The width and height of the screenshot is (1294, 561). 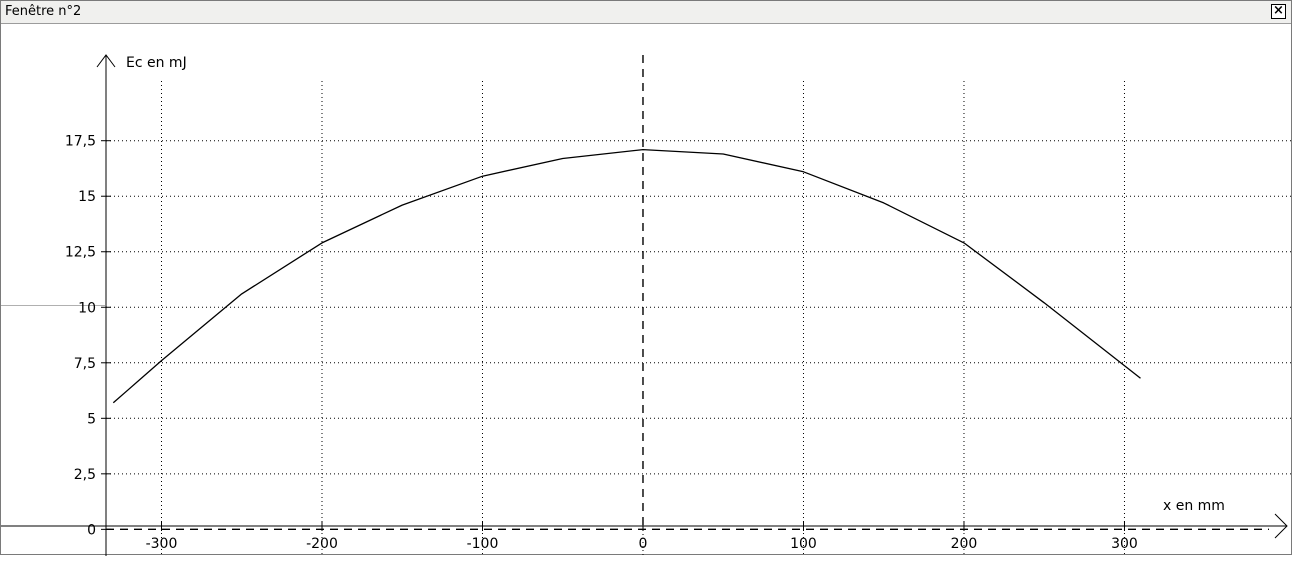 What do you see at coordinates (53, 305) in the screenshot?
I see `left-separator` at bounding box center [53, 305].